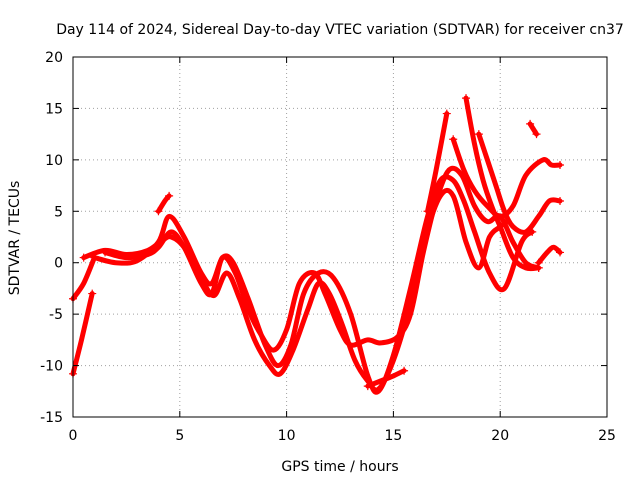 The width and height of the screenshot is (640, 480). Describe the element at coordinates (56, 315) in the screenshot. I see `y-tick-label: -5` at that location.